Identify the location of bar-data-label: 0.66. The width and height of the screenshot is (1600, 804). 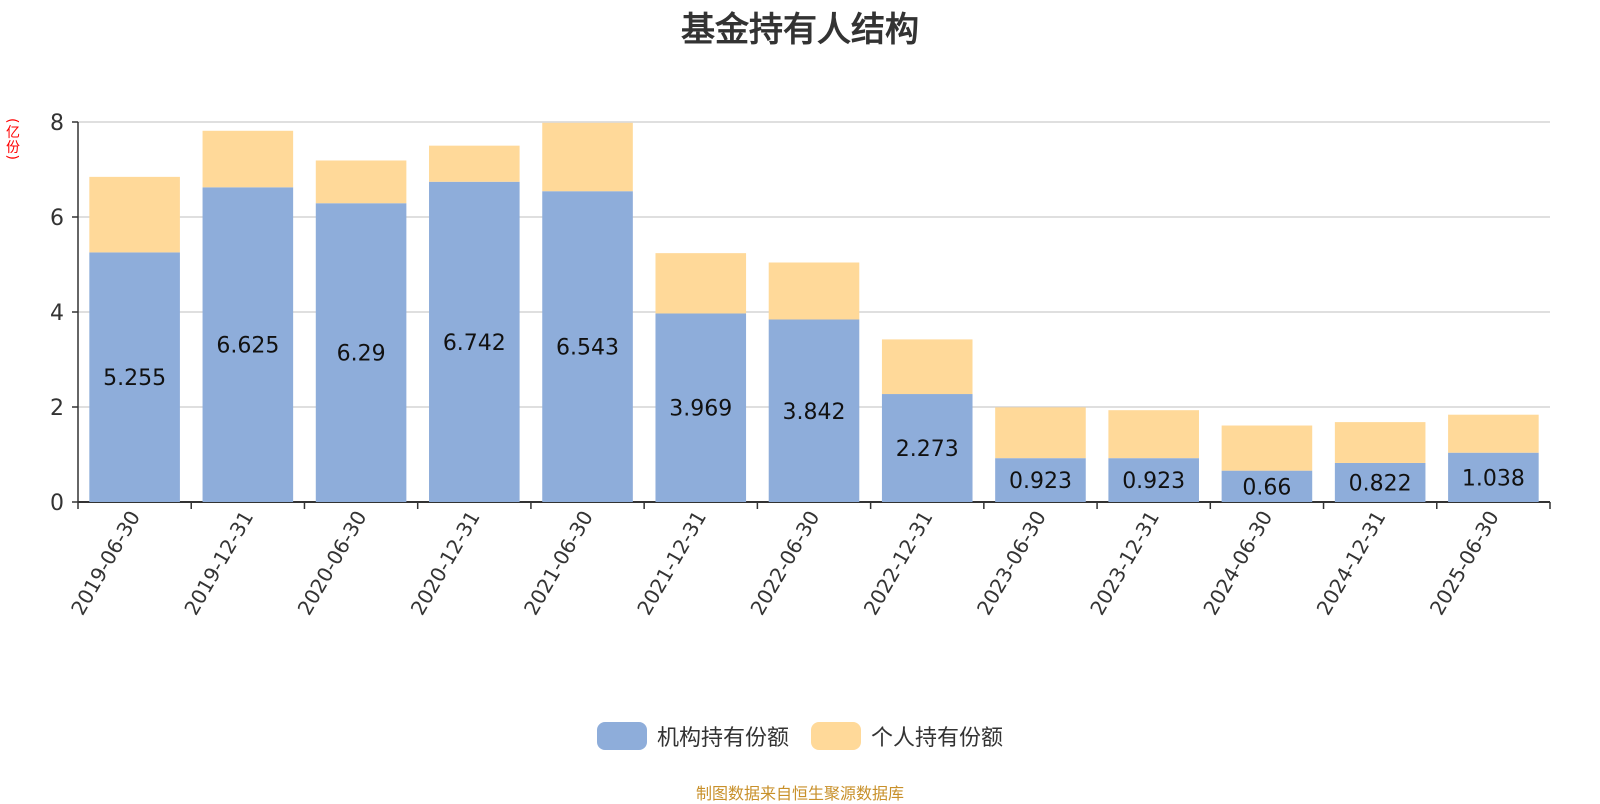
(1266, 487).